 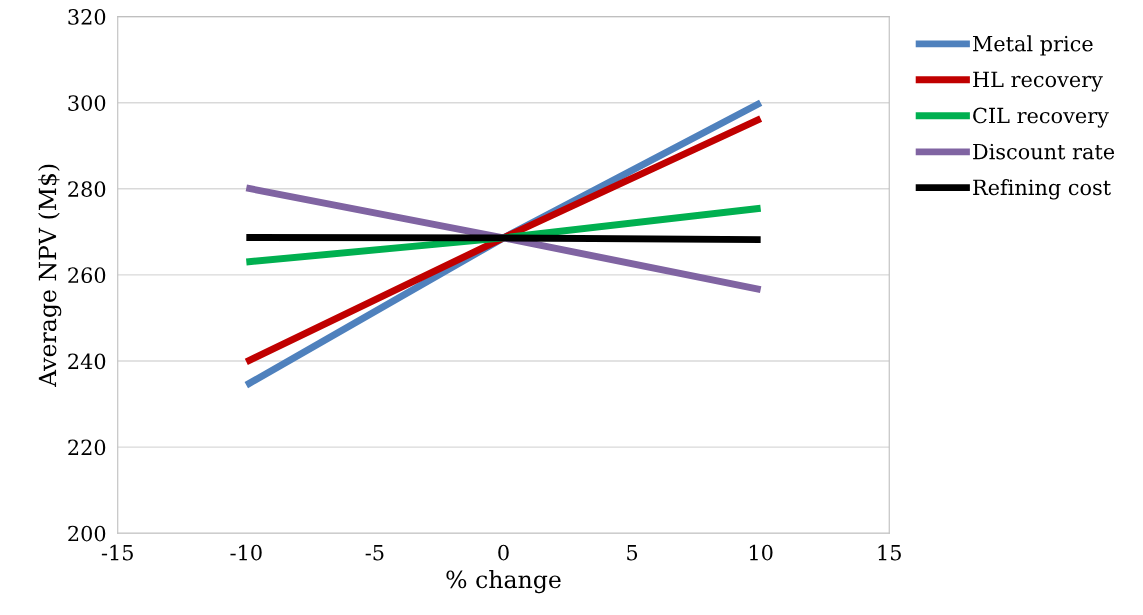 I want to click on x-tick-label: 15, so click(x=889, y=552).